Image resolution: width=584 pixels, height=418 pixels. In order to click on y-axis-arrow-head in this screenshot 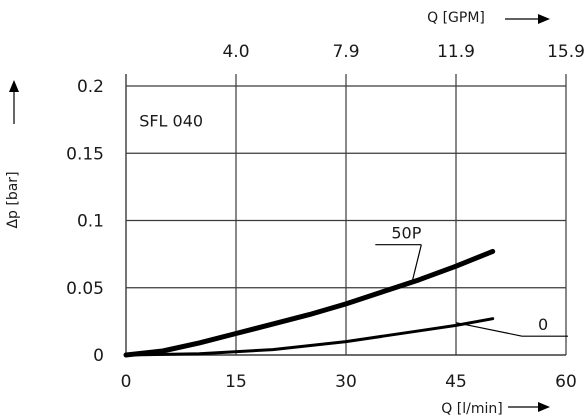, I will do `click(14, 86)`.